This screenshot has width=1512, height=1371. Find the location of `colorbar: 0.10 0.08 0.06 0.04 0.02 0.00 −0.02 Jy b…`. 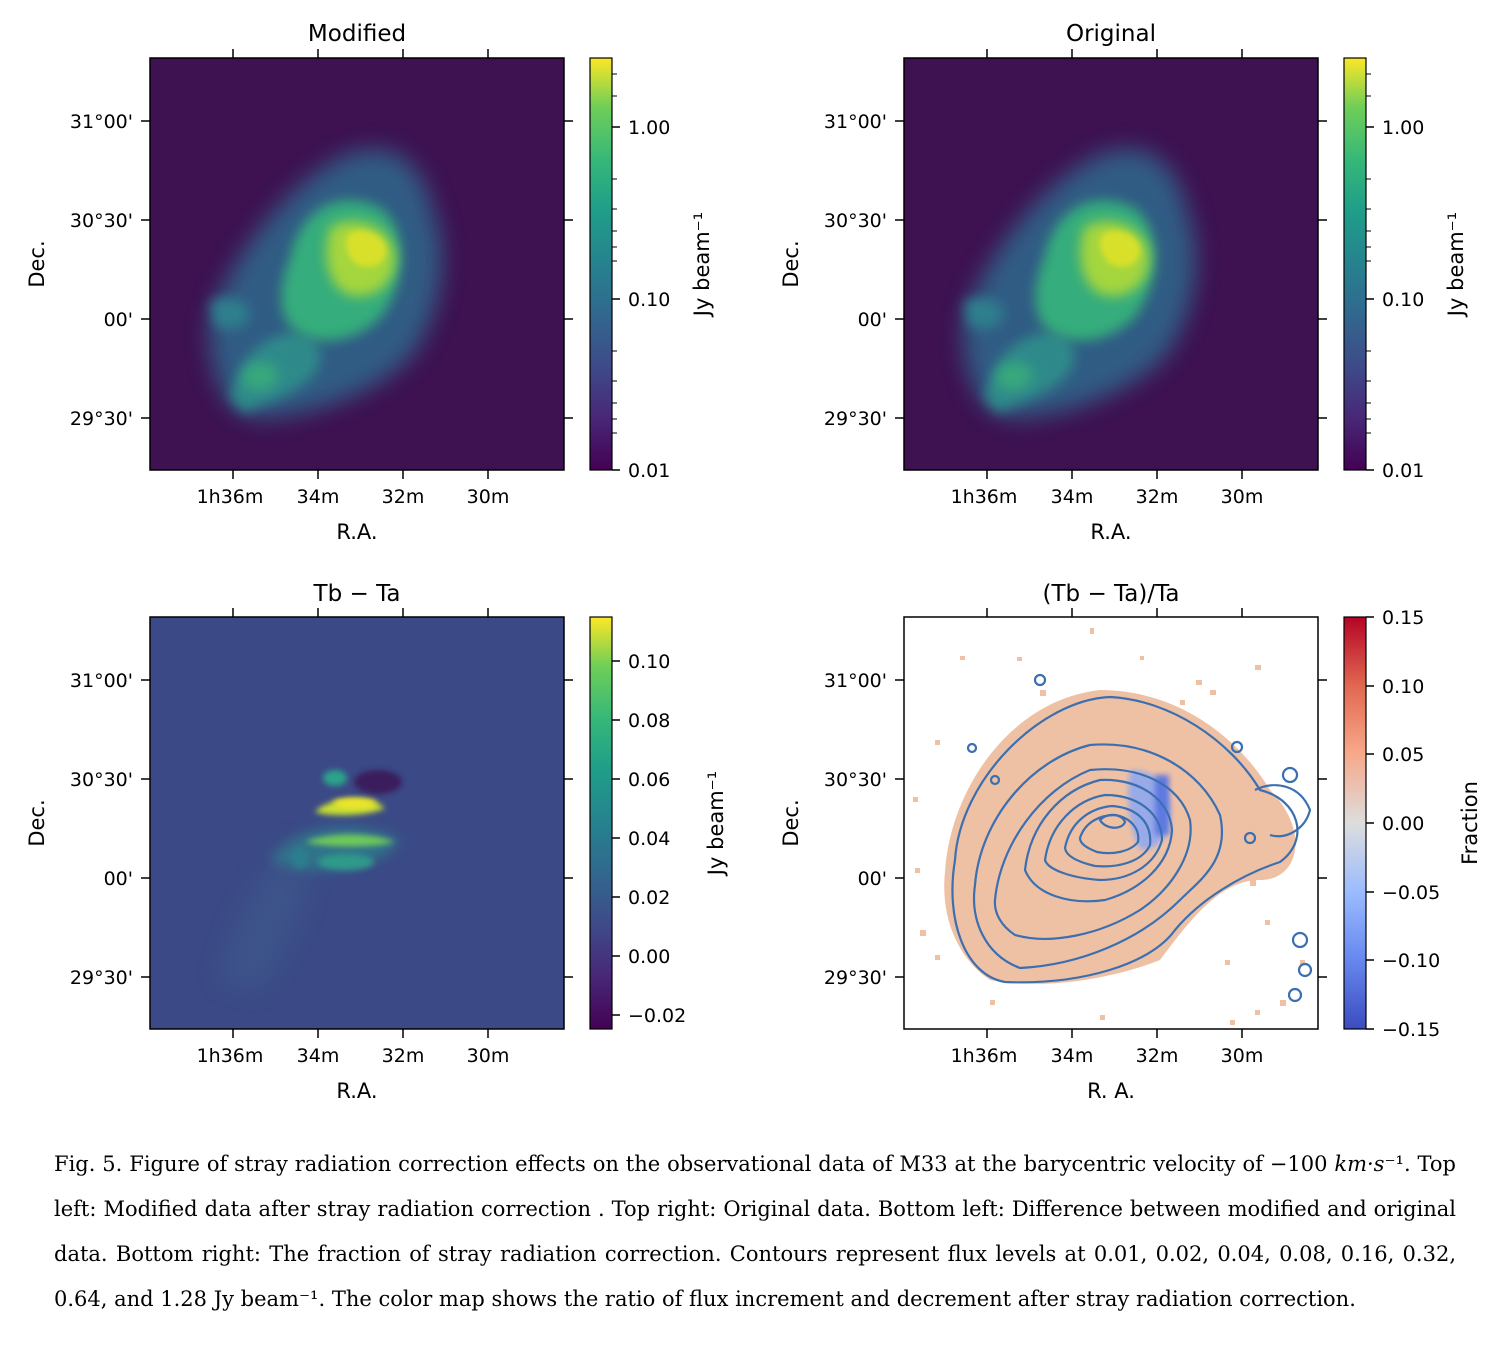

colorbar: 0.10 0.08 0.06 0.04 0.02 0.00 −0.02 Jy b… is located at coordinates (658, 823).